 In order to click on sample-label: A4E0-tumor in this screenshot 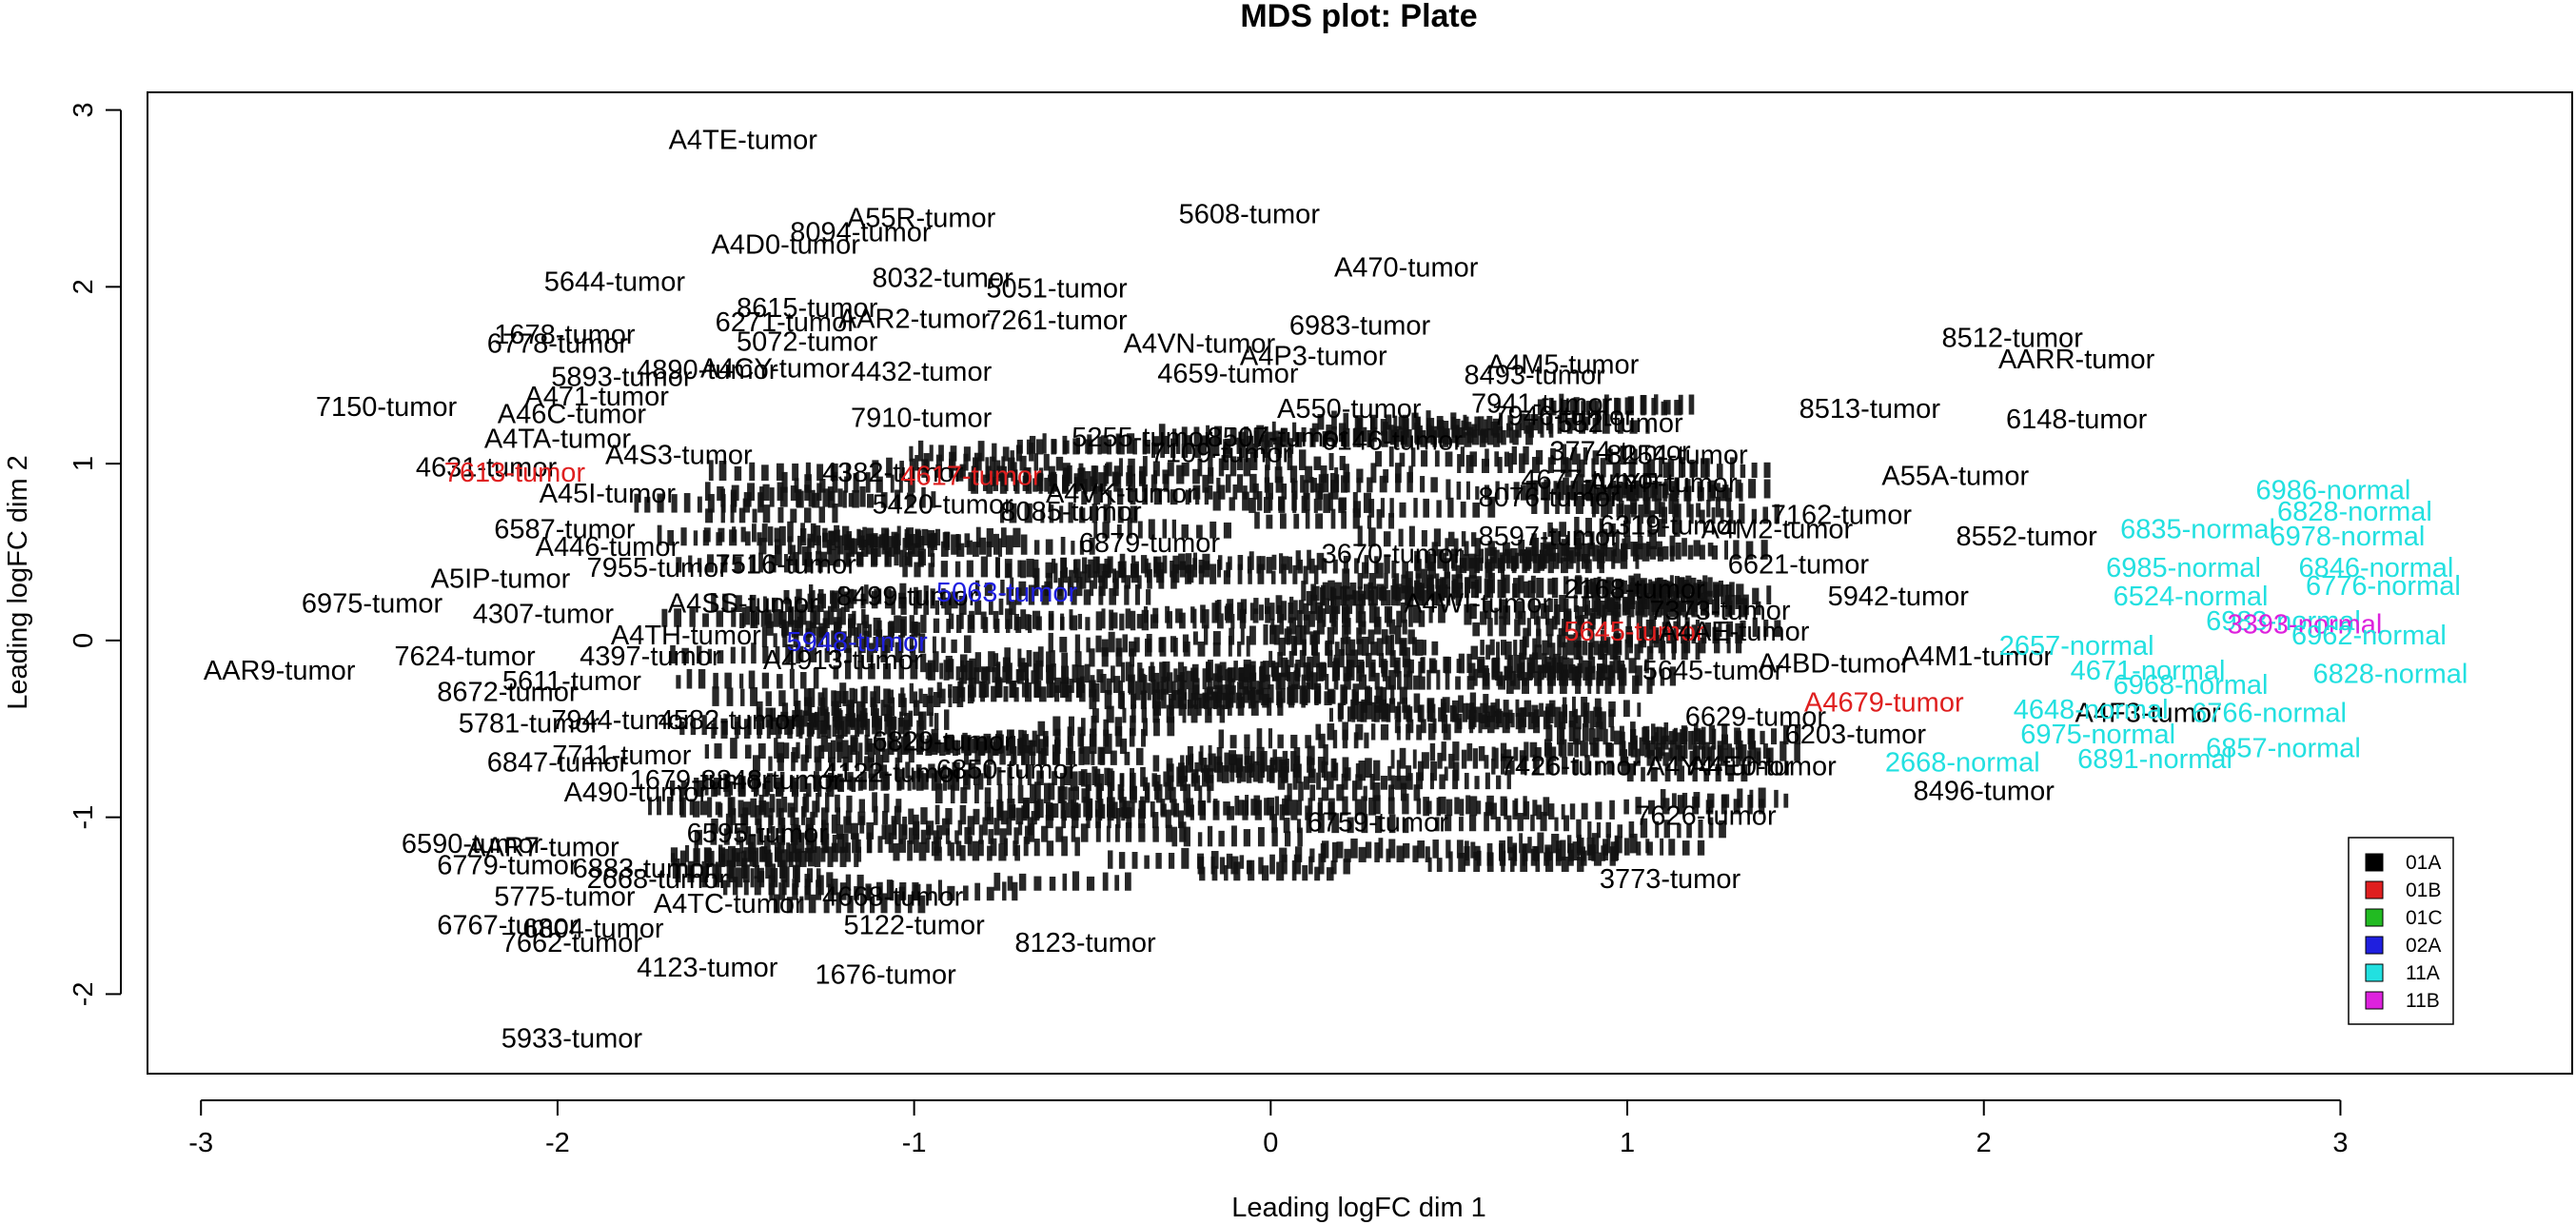, I will do `click(1763, 766)`.